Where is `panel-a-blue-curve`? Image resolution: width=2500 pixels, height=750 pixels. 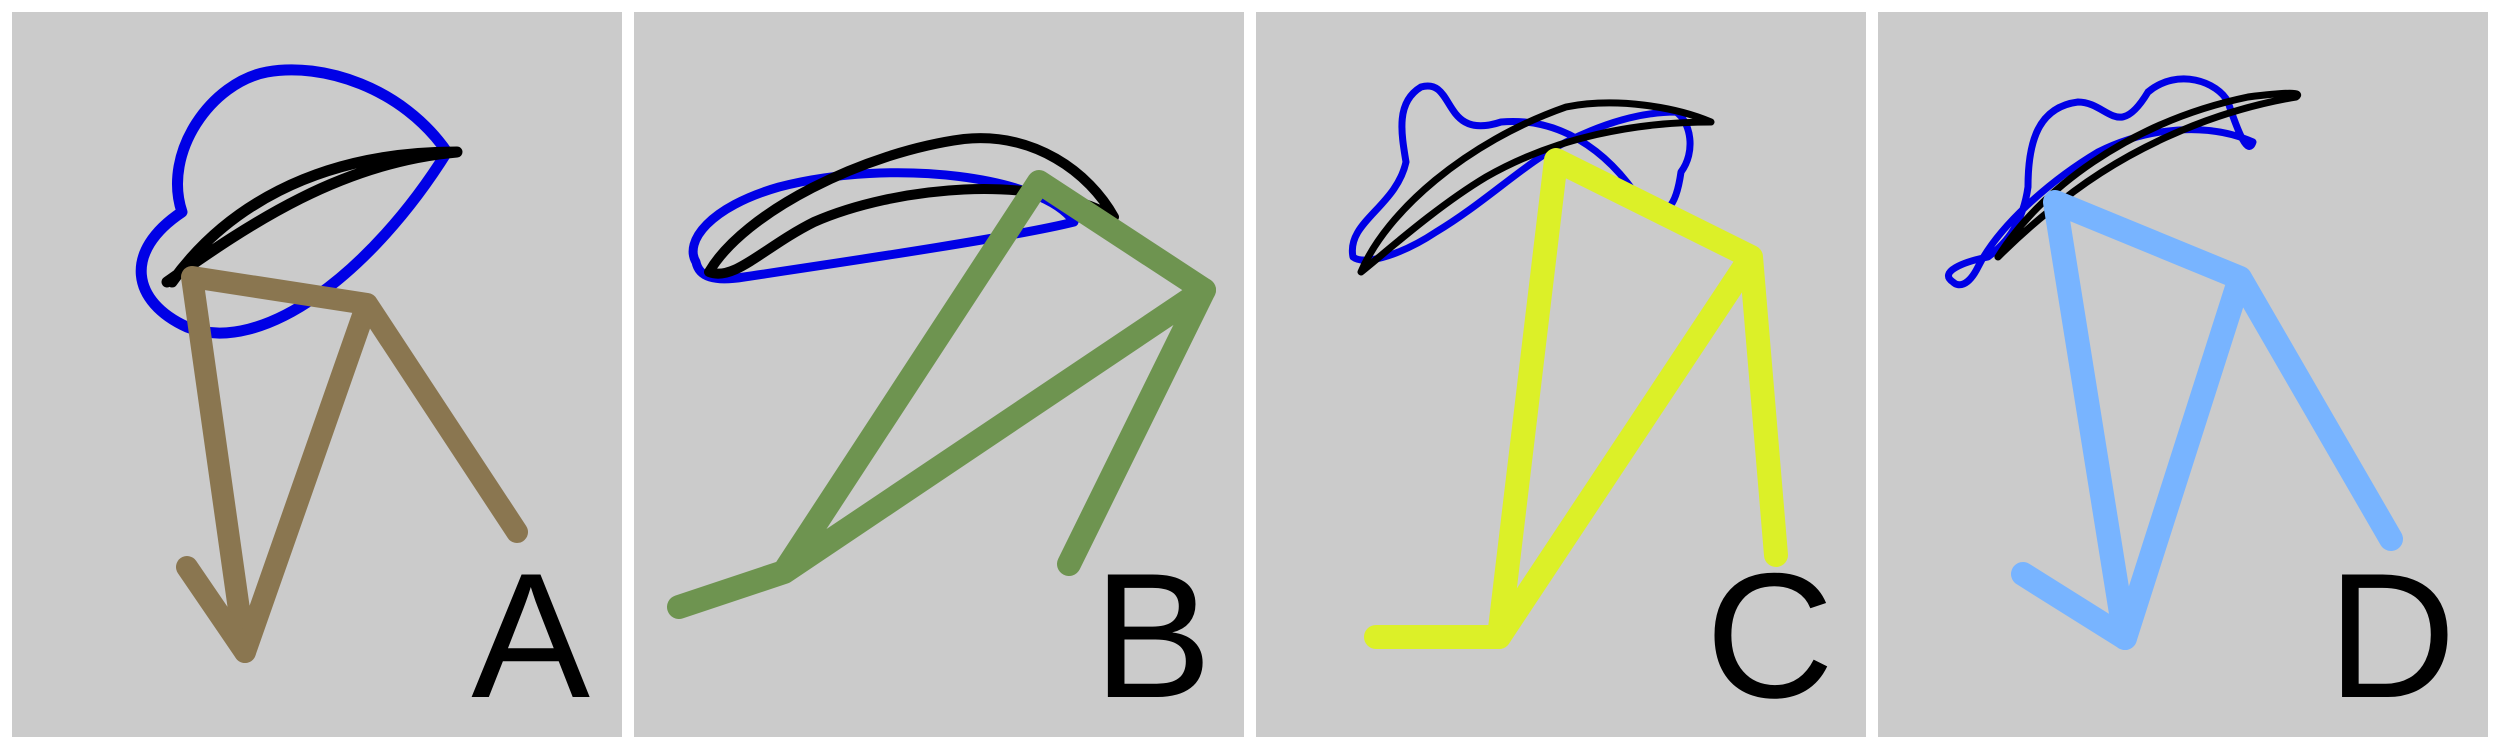
panel-a-blue-curve is located at coordinates (294, 201).